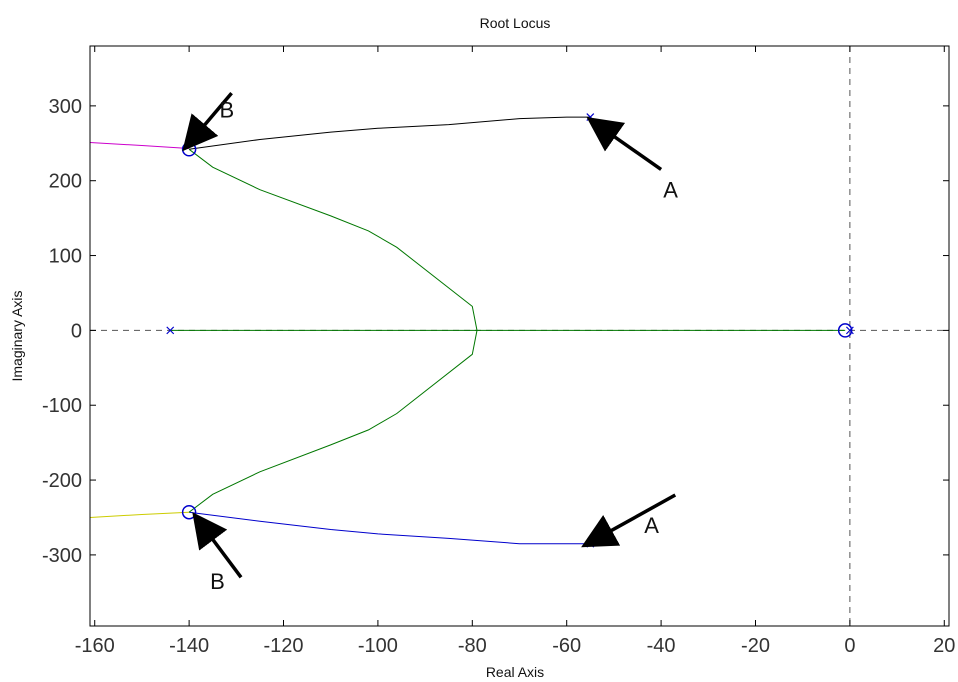 This screenshot has height=682, width=958. Describe the element at coordinates (661, 646) in the screenshot. I see `x-tick-label: -40` at that location.